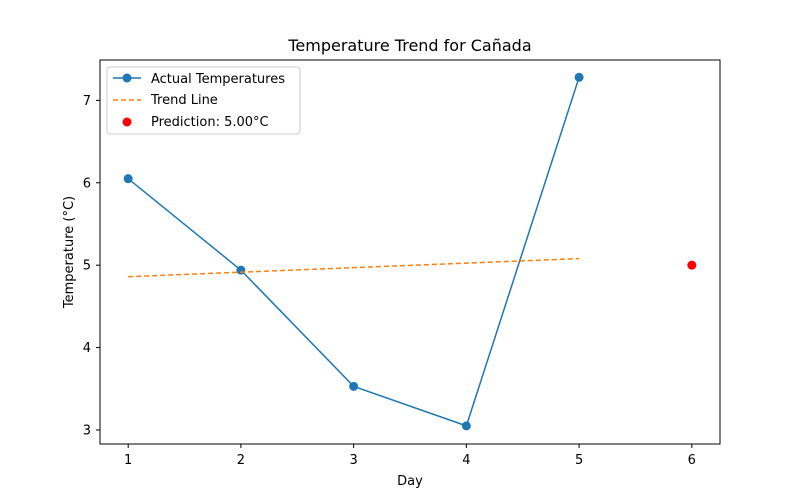 The height and width of the screenshot is (504, 800). I want to click on y-tick-label: 5, so click(87, 266).